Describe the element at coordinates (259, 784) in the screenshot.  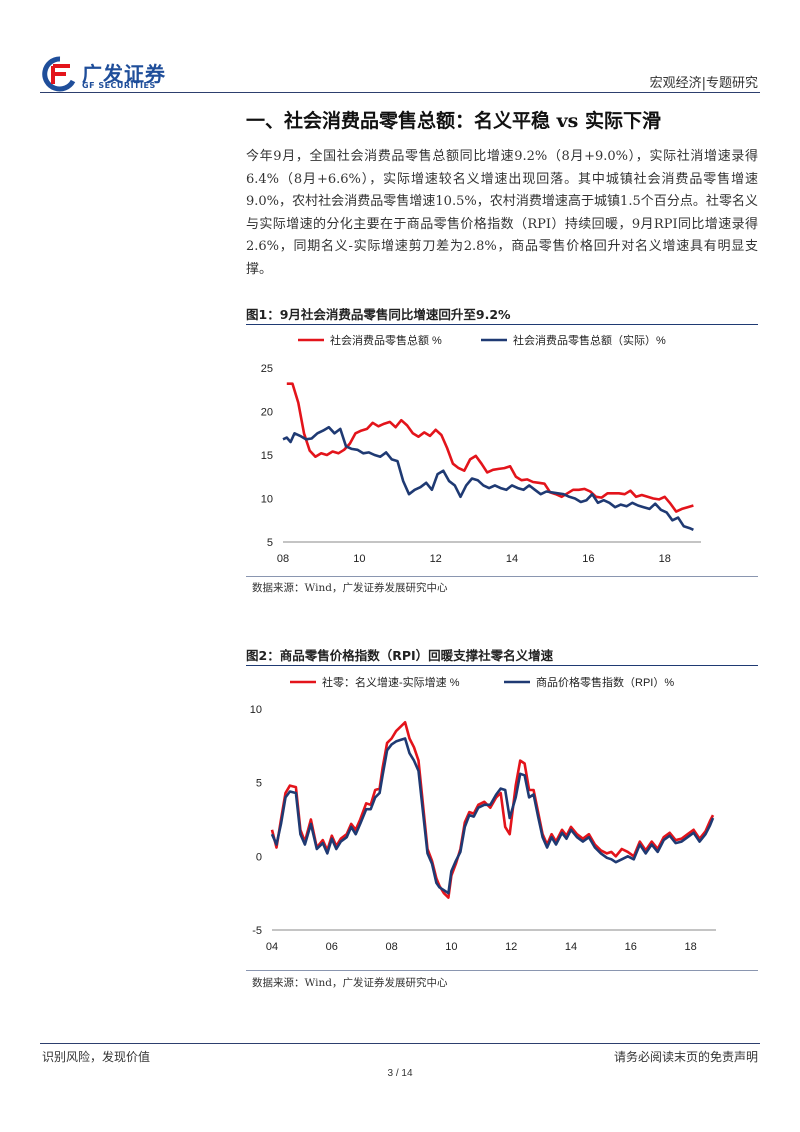
I see `chart-2-ytick-label: 5` at that location.